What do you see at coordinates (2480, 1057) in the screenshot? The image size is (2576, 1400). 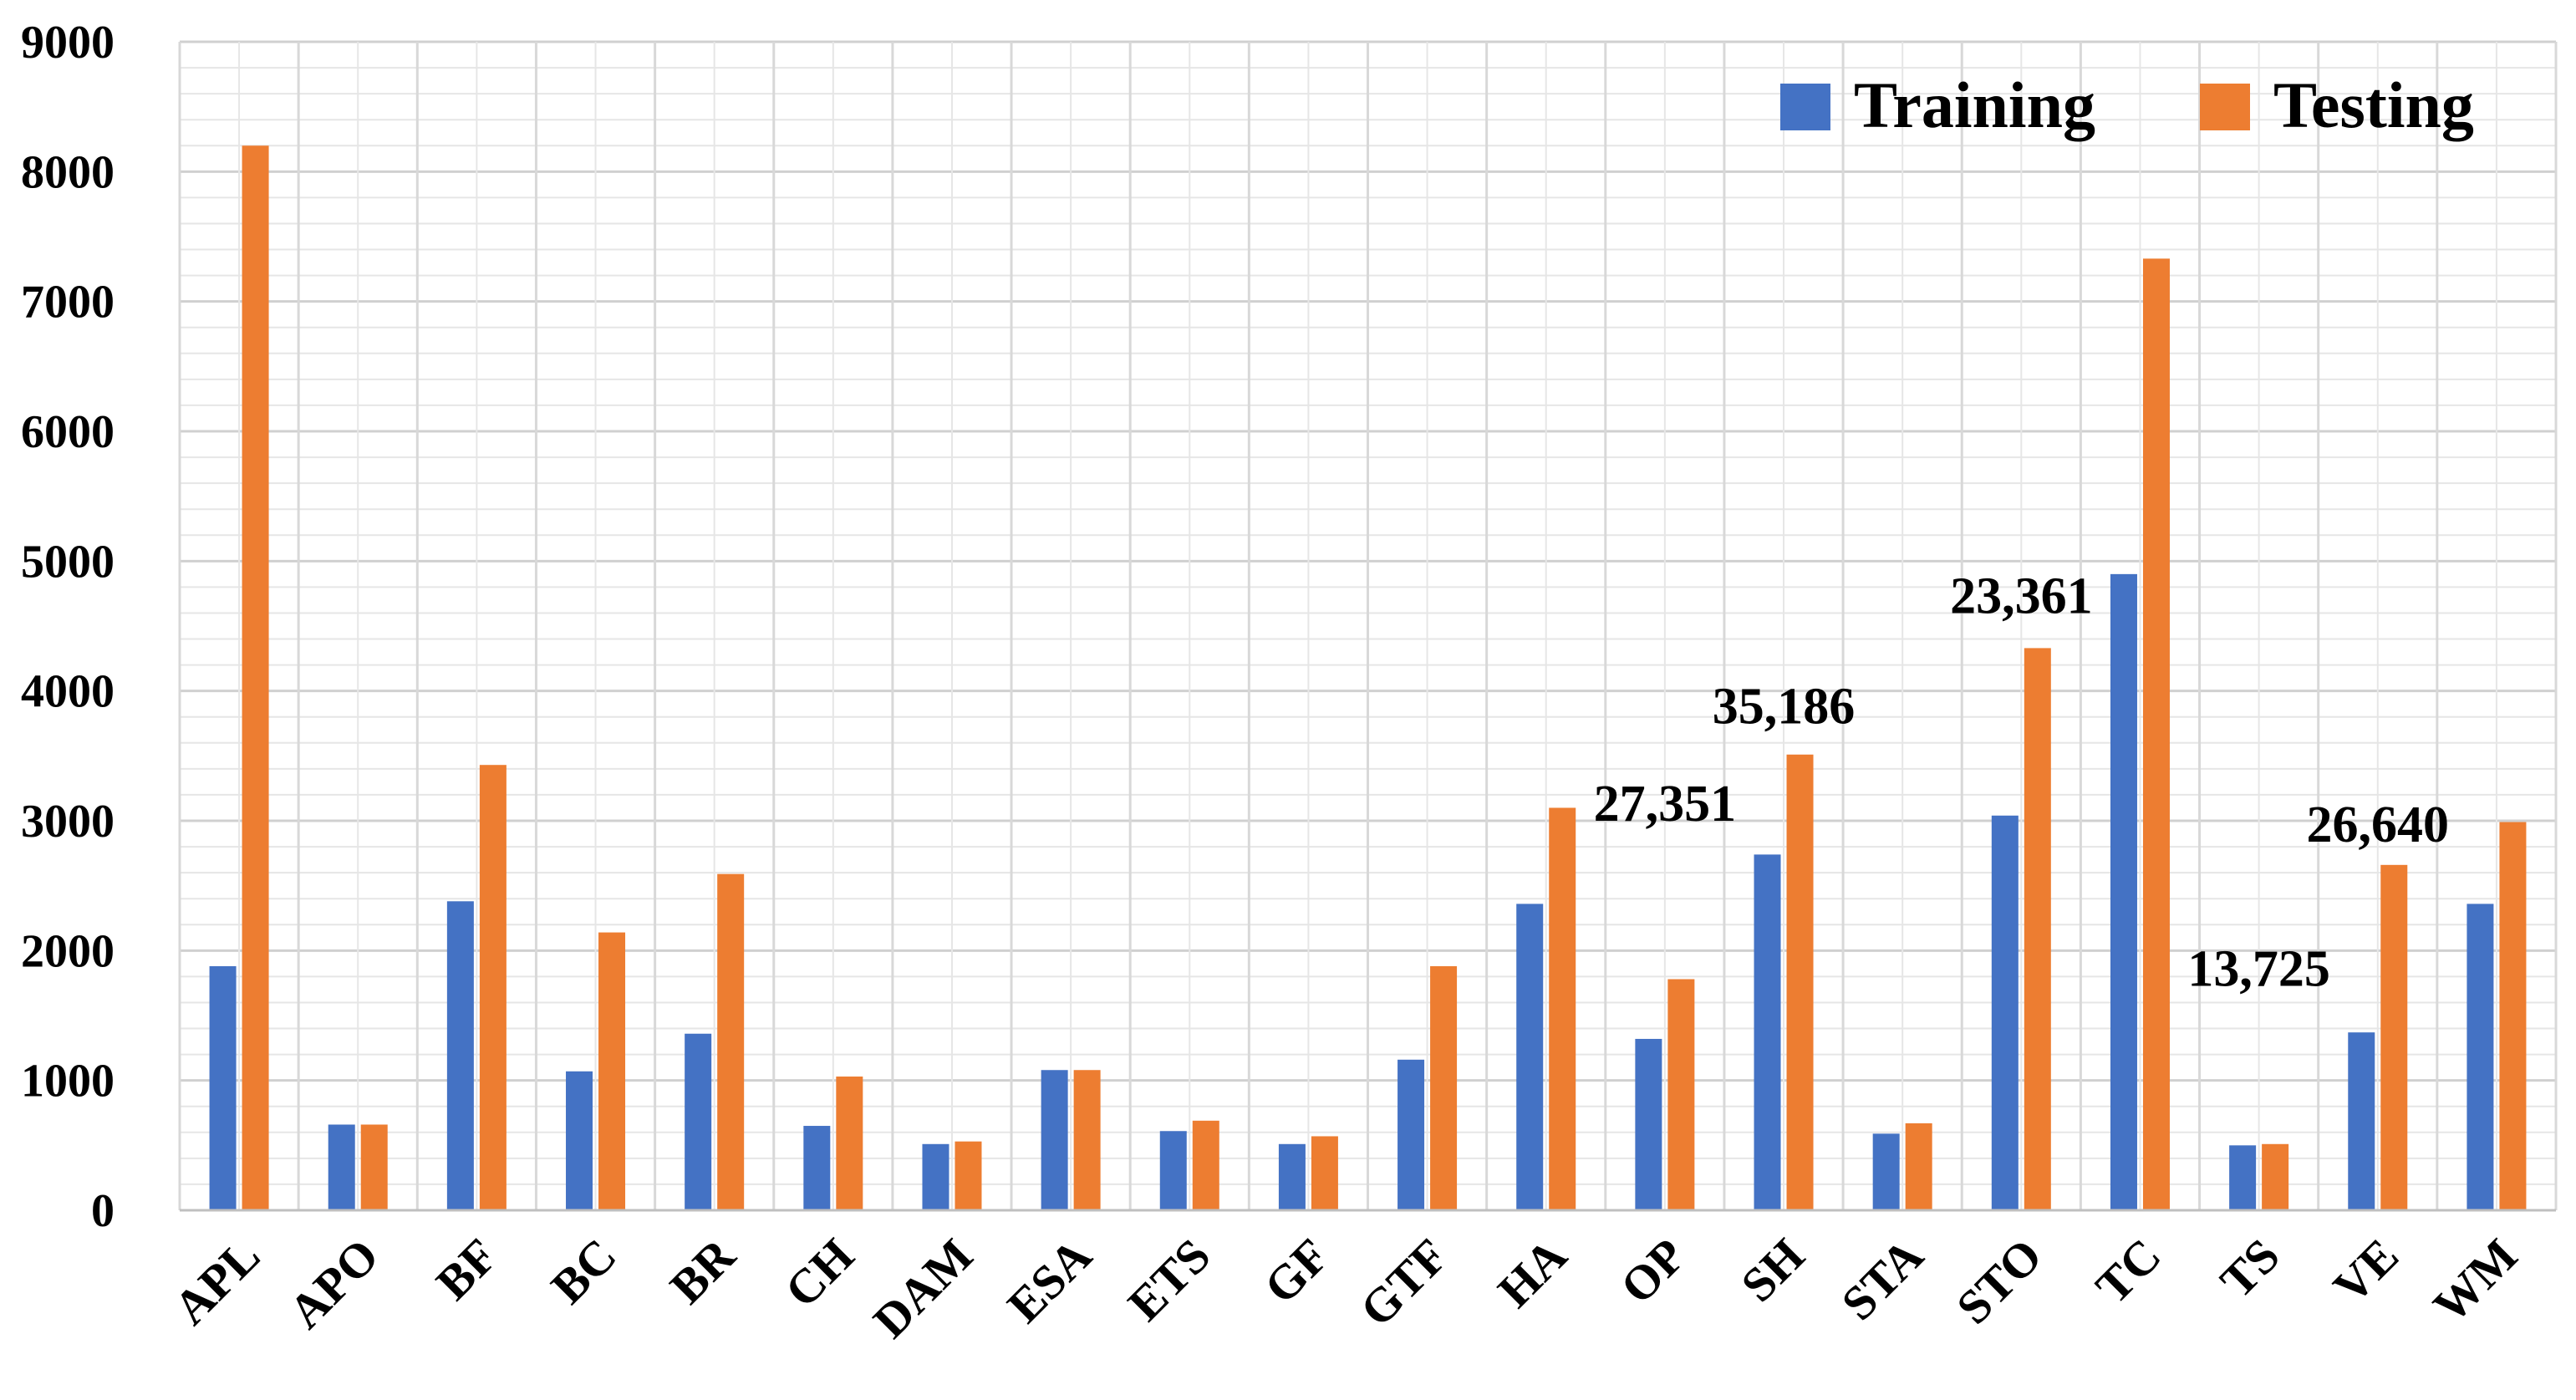 I see `bar-training-wm` at bounding box center [2480, 1057].